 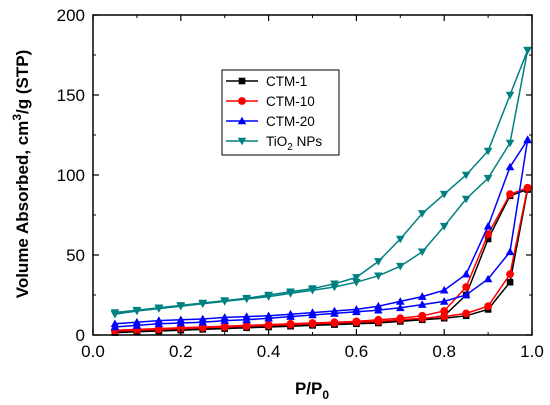 I want to click on legend-label: CTM-20, so click(x=290, y=121).